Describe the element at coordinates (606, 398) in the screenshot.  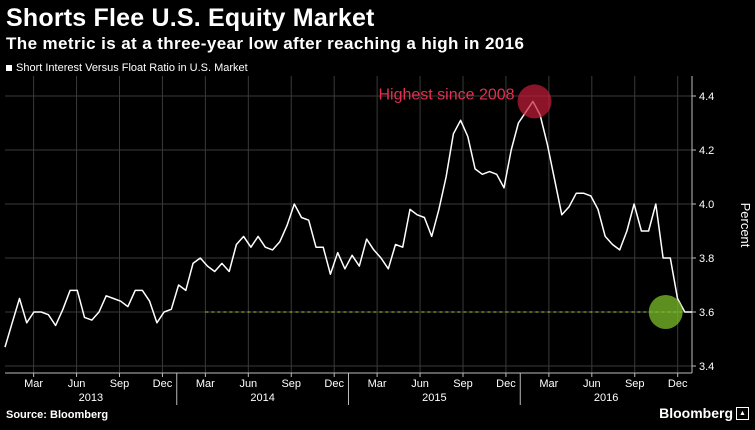
I see `x-year-label: 2016` at that location.